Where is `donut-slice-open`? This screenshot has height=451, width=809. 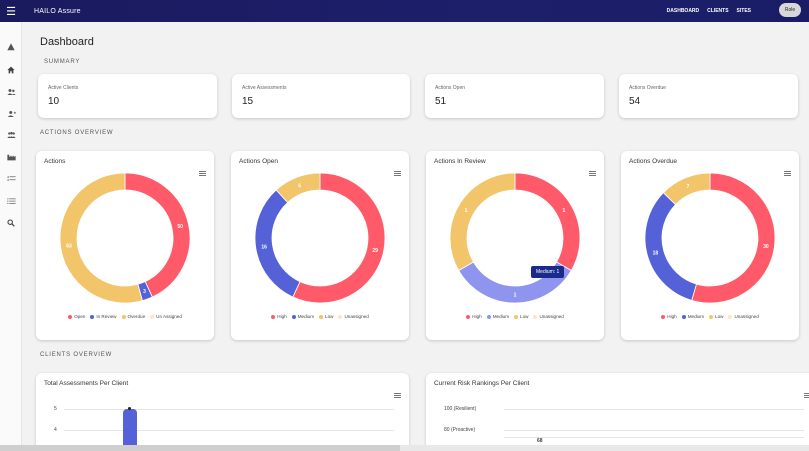 donut-slice-open is located at coordinates (157, 235).